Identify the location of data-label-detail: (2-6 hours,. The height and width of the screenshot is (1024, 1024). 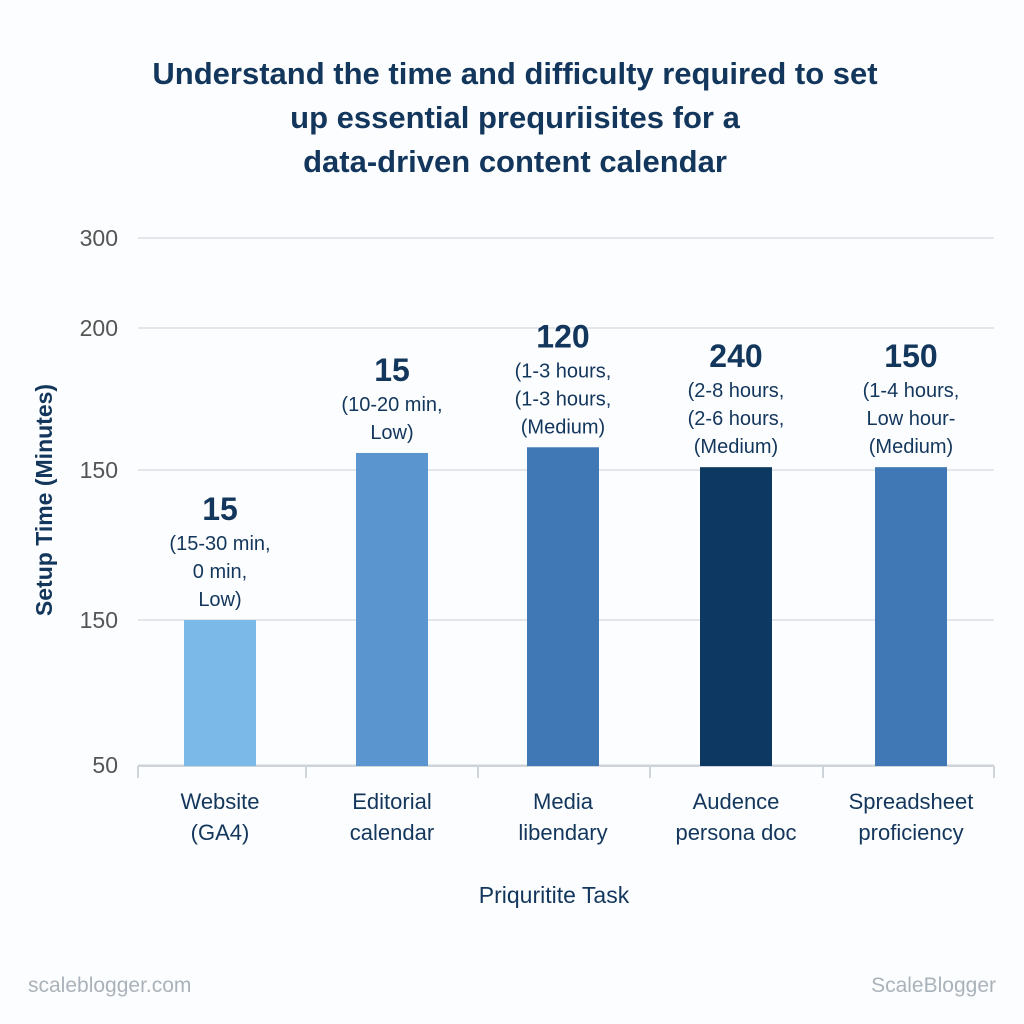
(736, 419).